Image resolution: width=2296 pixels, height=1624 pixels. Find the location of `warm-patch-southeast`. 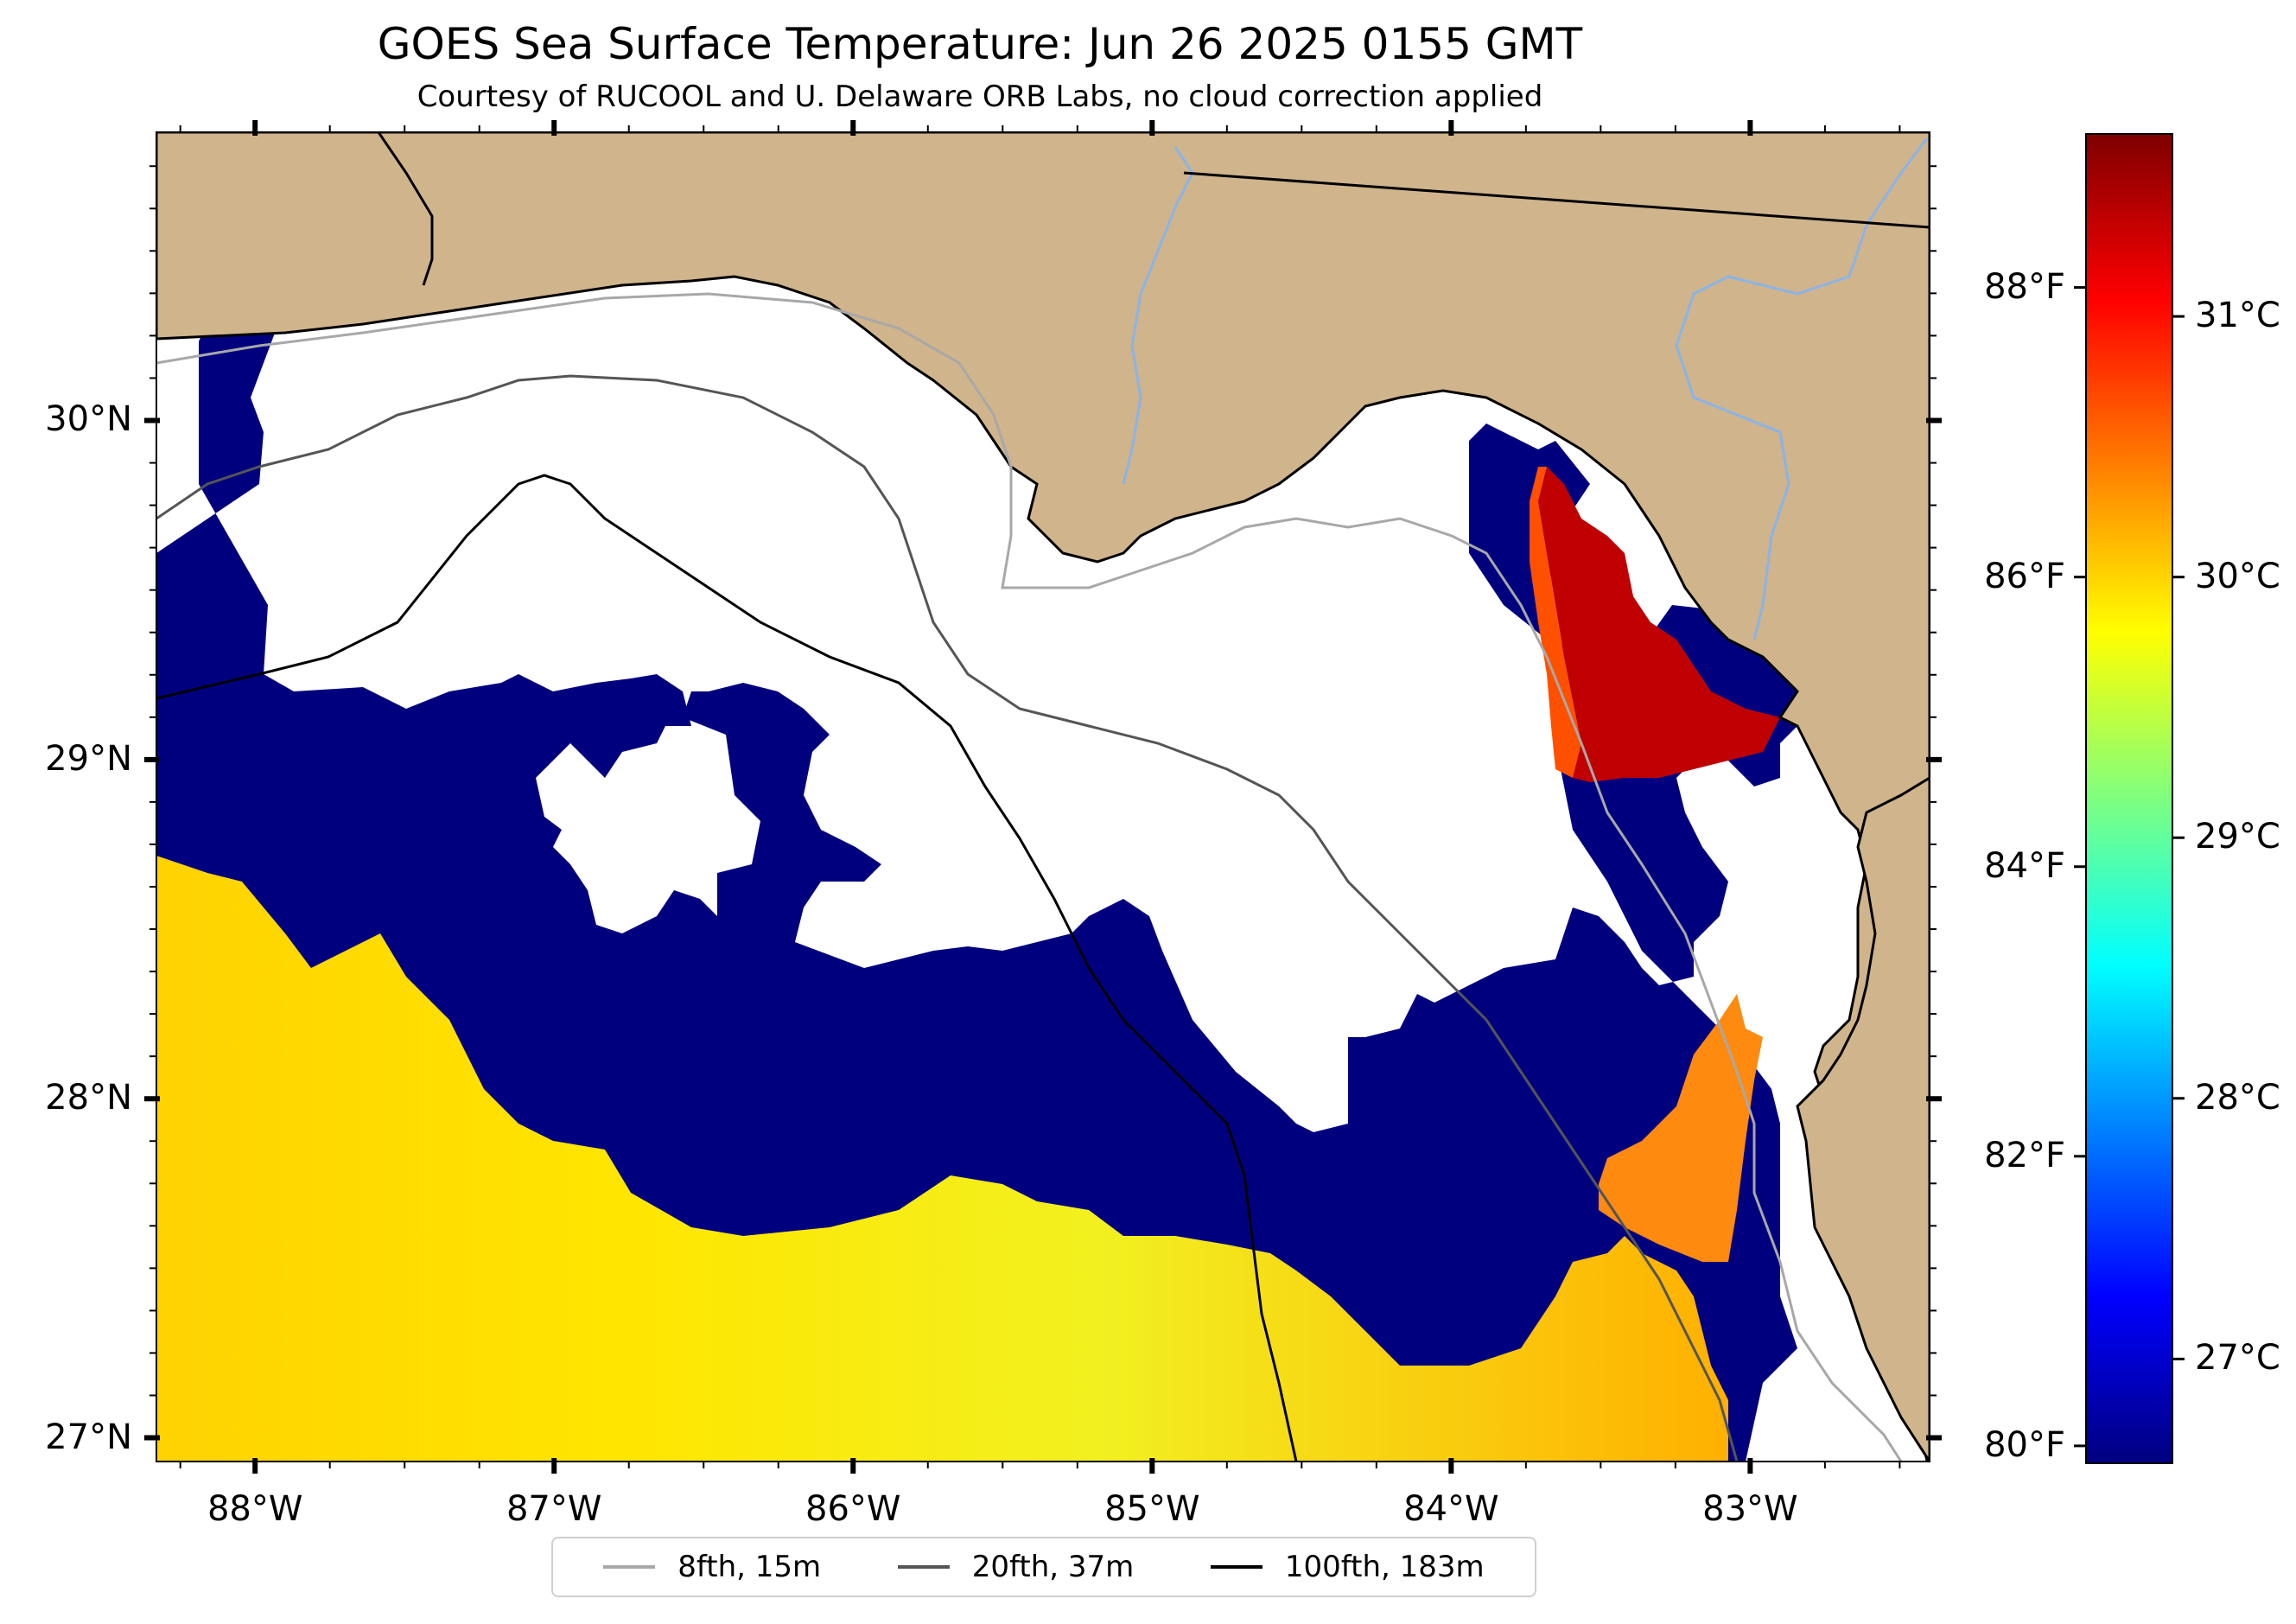

warm-patch-southeast is located at coordinates (1681, 1128).